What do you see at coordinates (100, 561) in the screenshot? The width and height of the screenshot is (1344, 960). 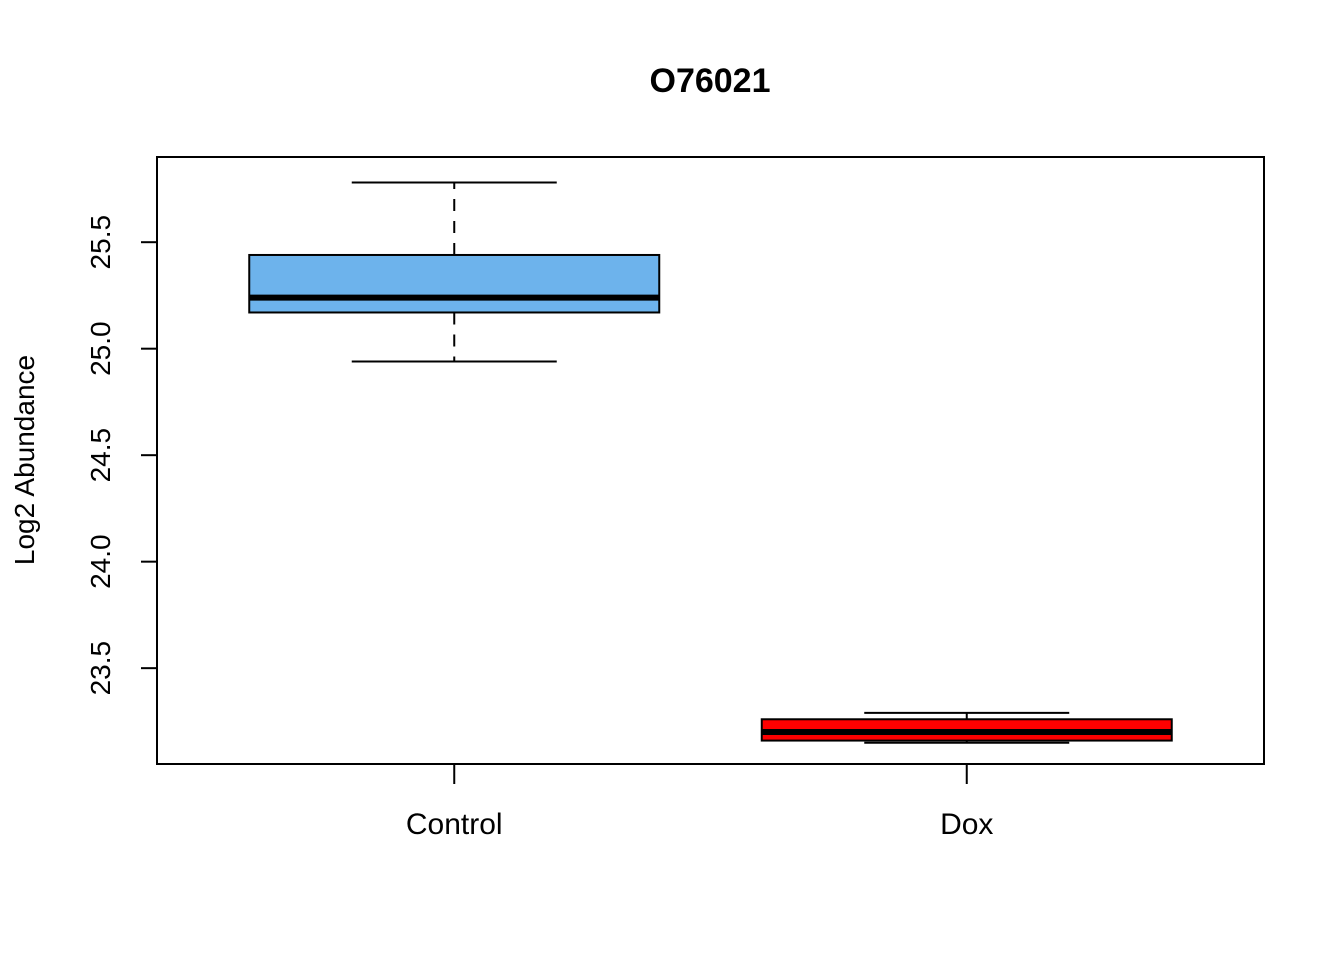 I see `y-tick-label: 24.0` at bounding box center [100, 561].